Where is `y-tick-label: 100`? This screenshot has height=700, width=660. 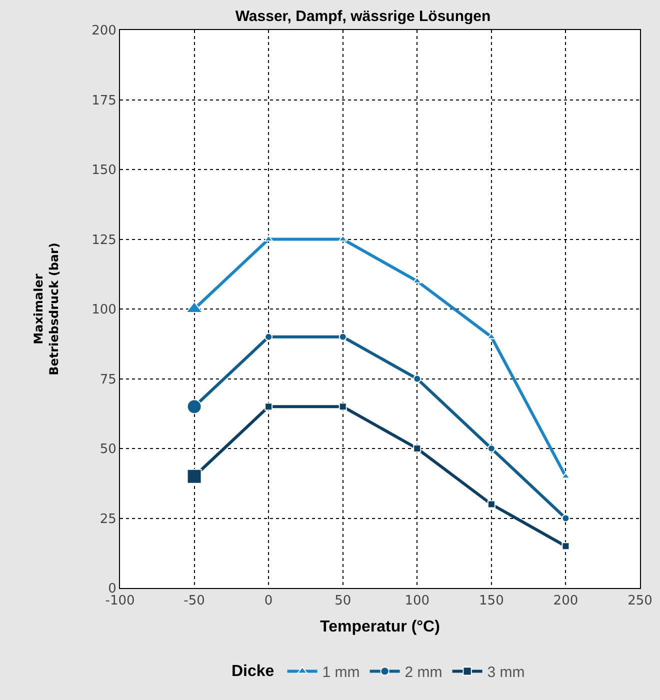
y-tick-label: 100 is located at coordinates (104, 310).